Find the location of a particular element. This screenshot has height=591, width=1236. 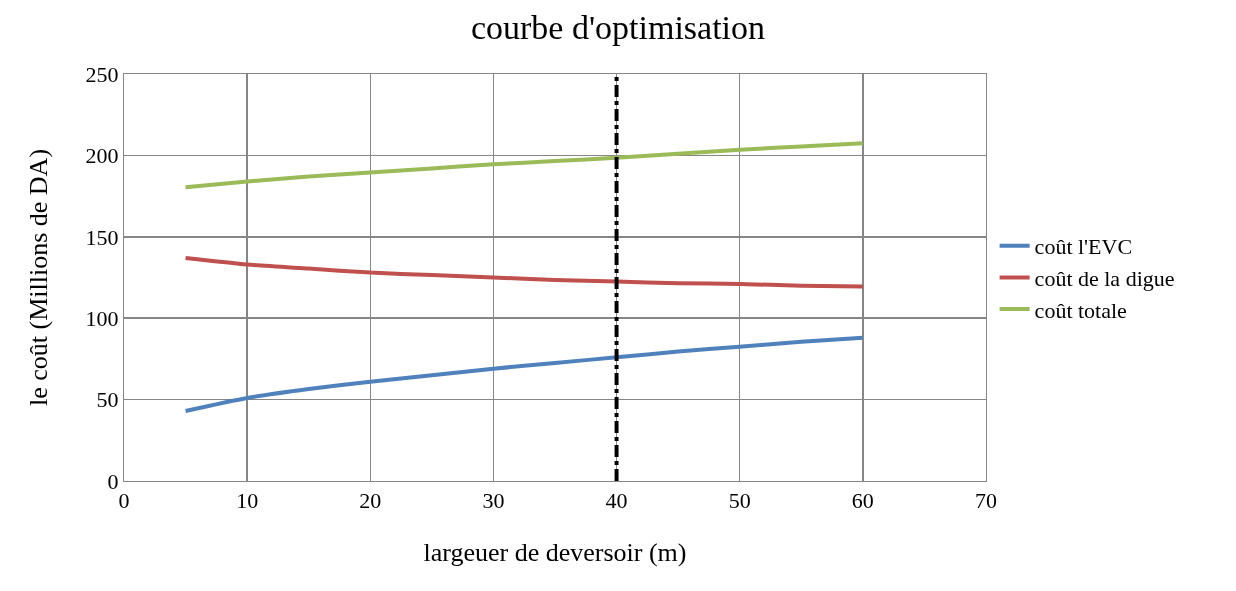

x-tick-label: 30 is located at coordinates (493, 501).